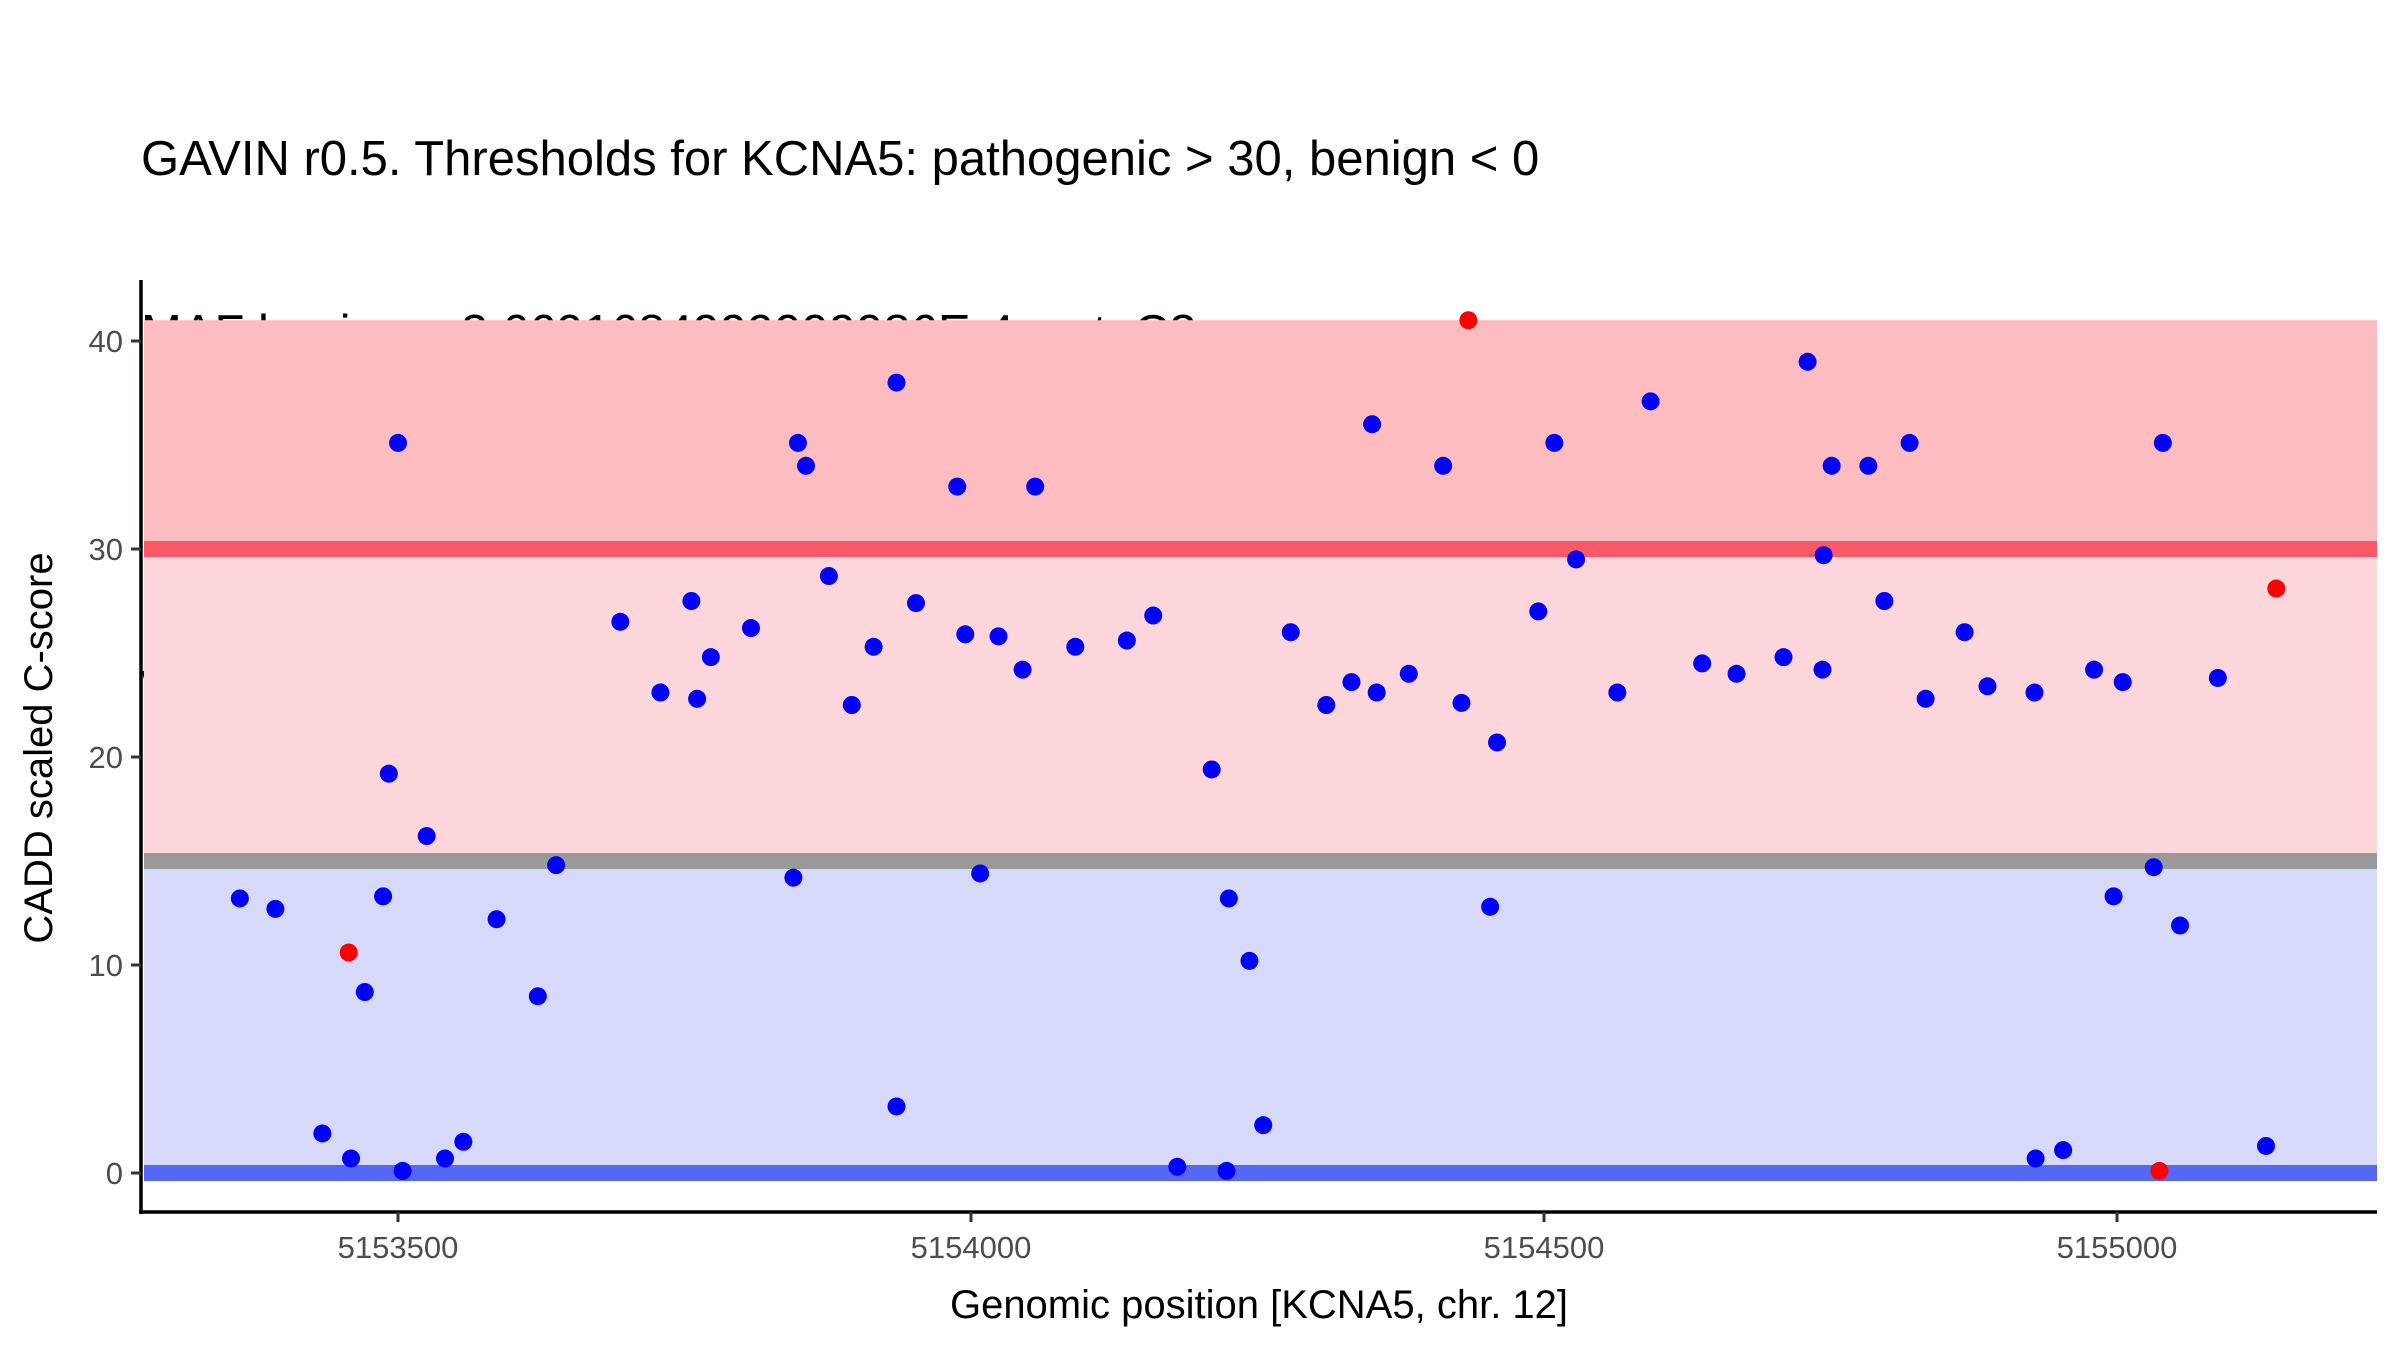 This screenshot has width=2400, height=1350. I want to click on y-axis-title: CADD scaled C-score, so click(39, 747).